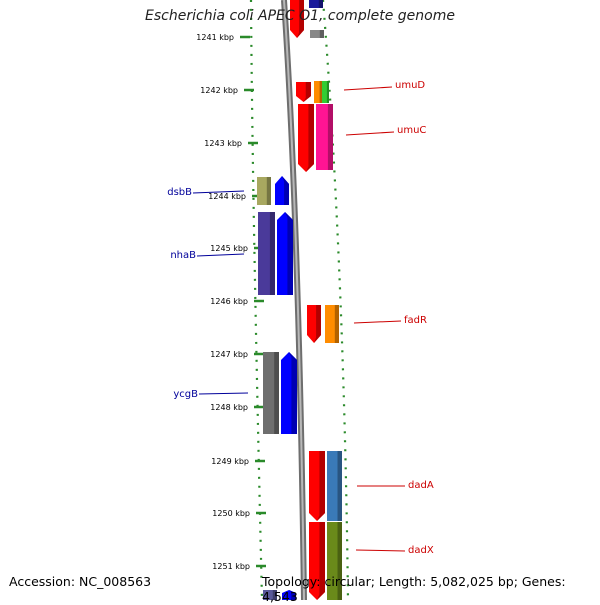  Describe the element at coordinates (294, 300) in the screenshot. I see `genome-backbone-highlight` at that location.